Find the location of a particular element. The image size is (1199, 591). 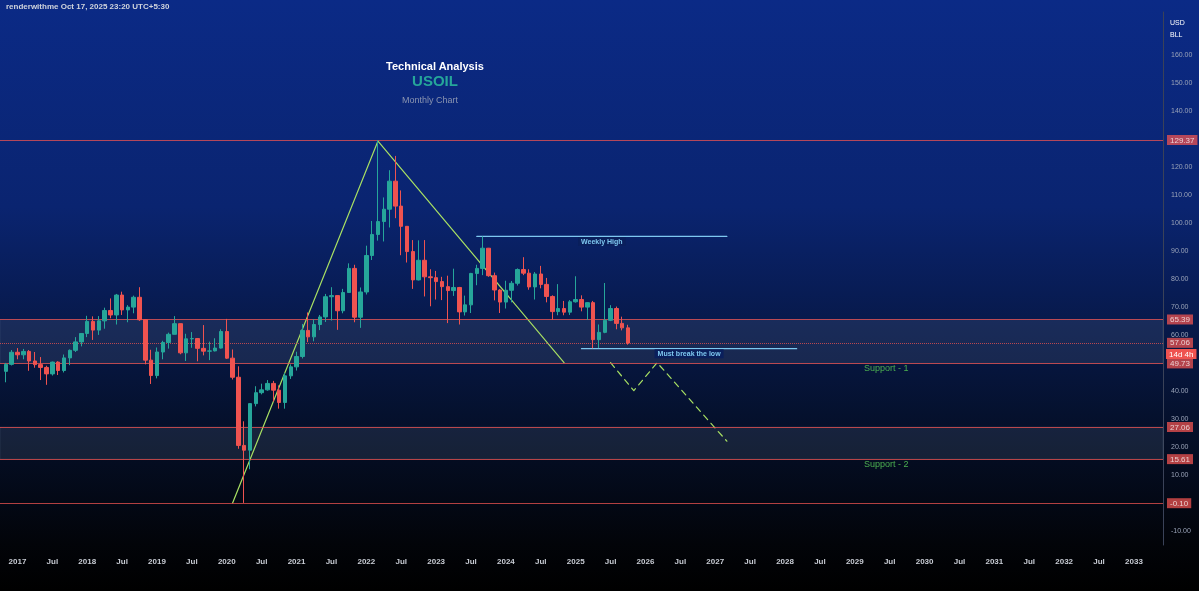

text: Technical Analysis is located at coordinates (435, 65).